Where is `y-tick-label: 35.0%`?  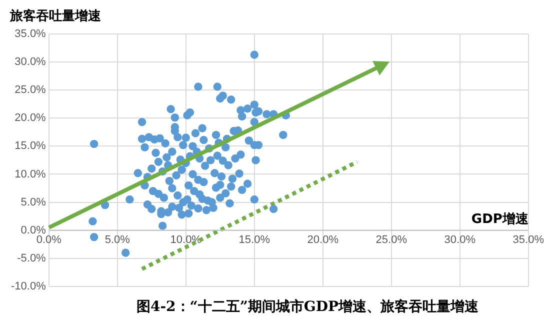
y-tick-label: 35.0% is located at coordinates (30, 34).